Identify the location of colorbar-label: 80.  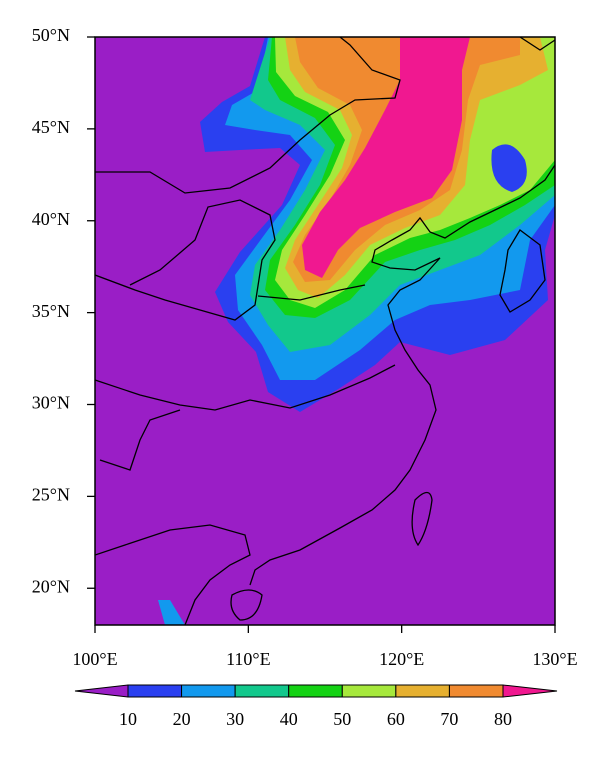
(503, 719).